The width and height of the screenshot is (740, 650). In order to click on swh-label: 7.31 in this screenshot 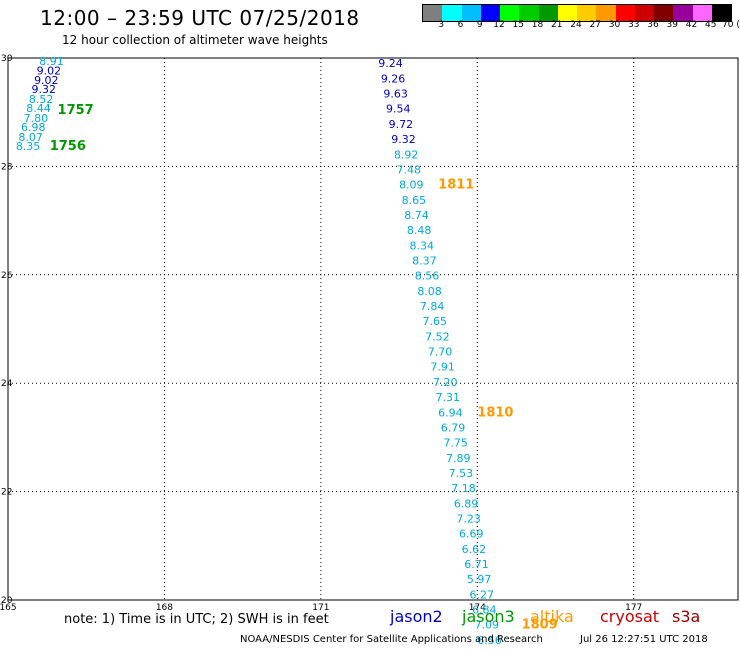, I will do `click(448, 397)`.